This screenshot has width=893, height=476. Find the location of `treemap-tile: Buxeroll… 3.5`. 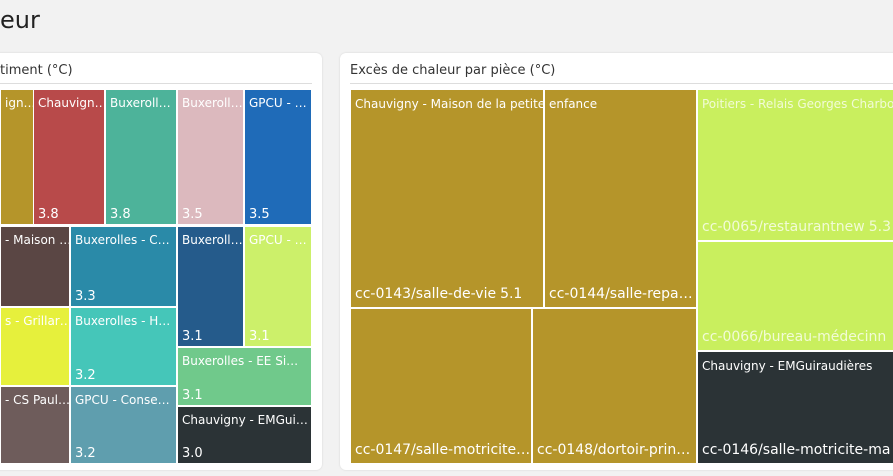

treemap-tile: Buxeroll… 3.5 is located at coordinates (210, 157).